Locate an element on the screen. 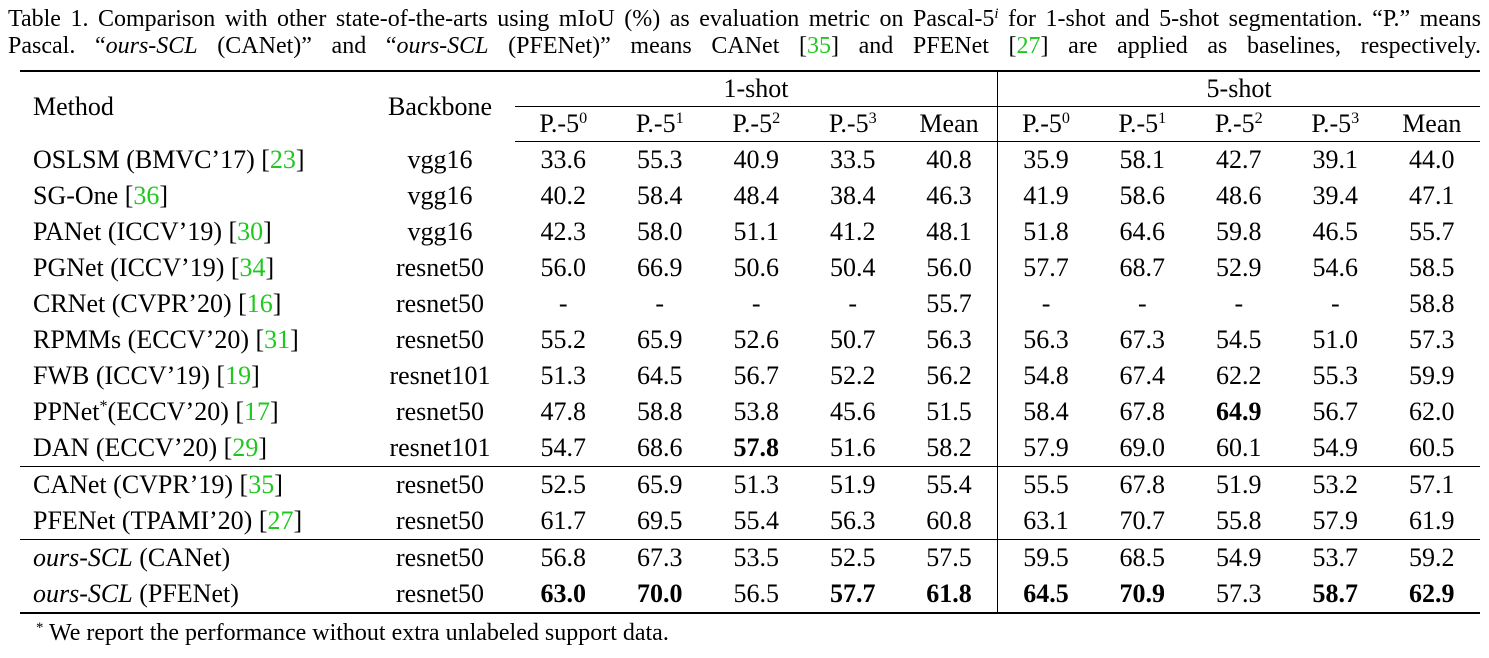 The width and height of the screenshot is (1489, 658). backbone-cell: resnet101 is located at coordinates (440, 375).